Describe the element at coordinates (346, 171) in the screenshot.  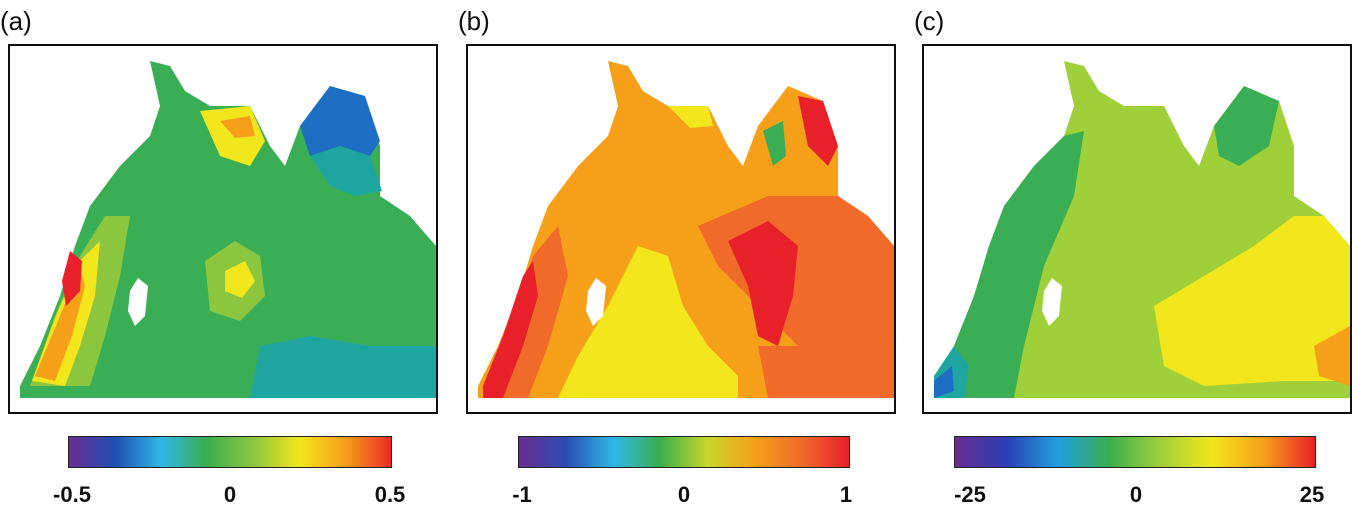
I see `region-a-bay-teal` at that location.